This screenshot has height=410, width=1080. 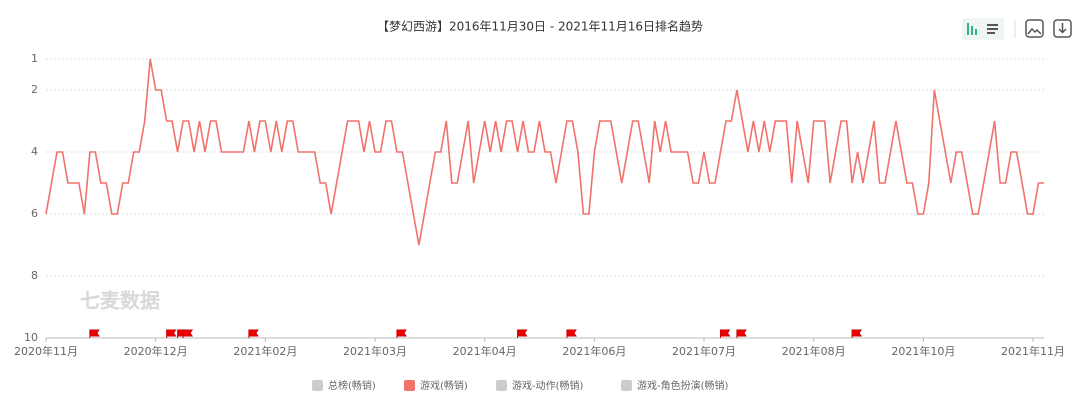 I want to click on watermark: 七麦数据, so click(x=120, y=301).